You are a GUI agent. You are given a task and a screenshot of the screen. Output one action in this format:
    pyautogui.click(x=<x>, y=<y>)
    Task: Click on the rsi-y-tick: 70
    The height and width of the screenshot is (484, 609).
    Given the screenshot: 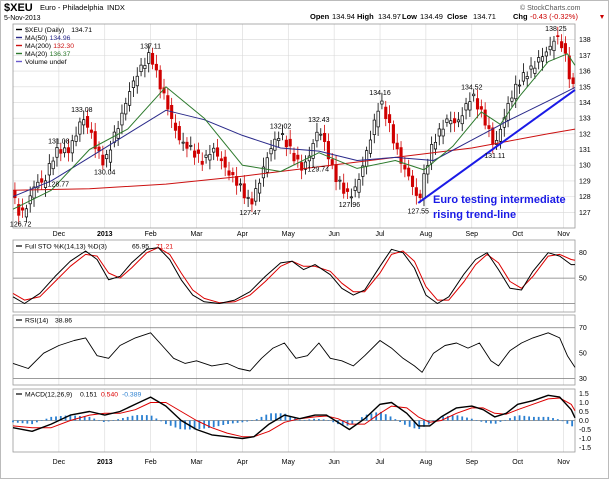 What is the action you would take?
    pyautogui.click(x=583, y=328)
    